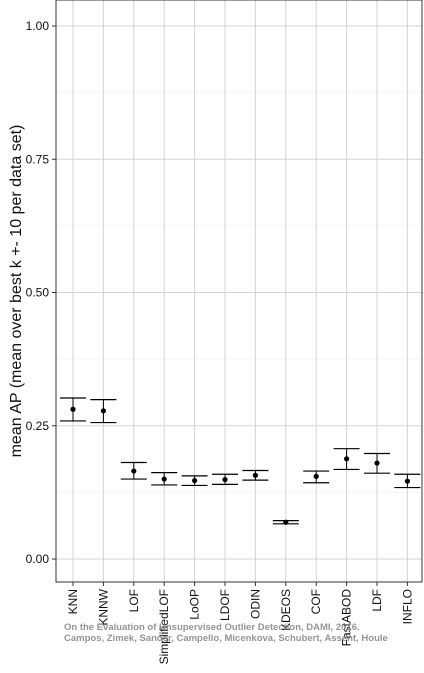  I want to click on y-tick-label: 0.75, so click(38, 159).